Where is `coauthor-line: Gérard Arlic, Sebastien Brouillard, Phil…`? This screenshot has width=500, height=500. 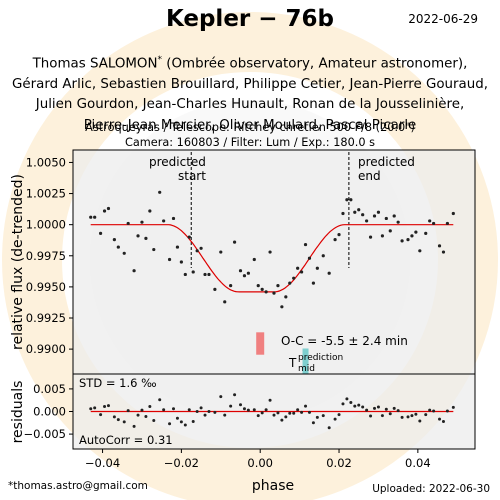 coauthor-line: Gérard Arlic, Sebastien Brouillard, Phil… is located at coordinates (250, 84).